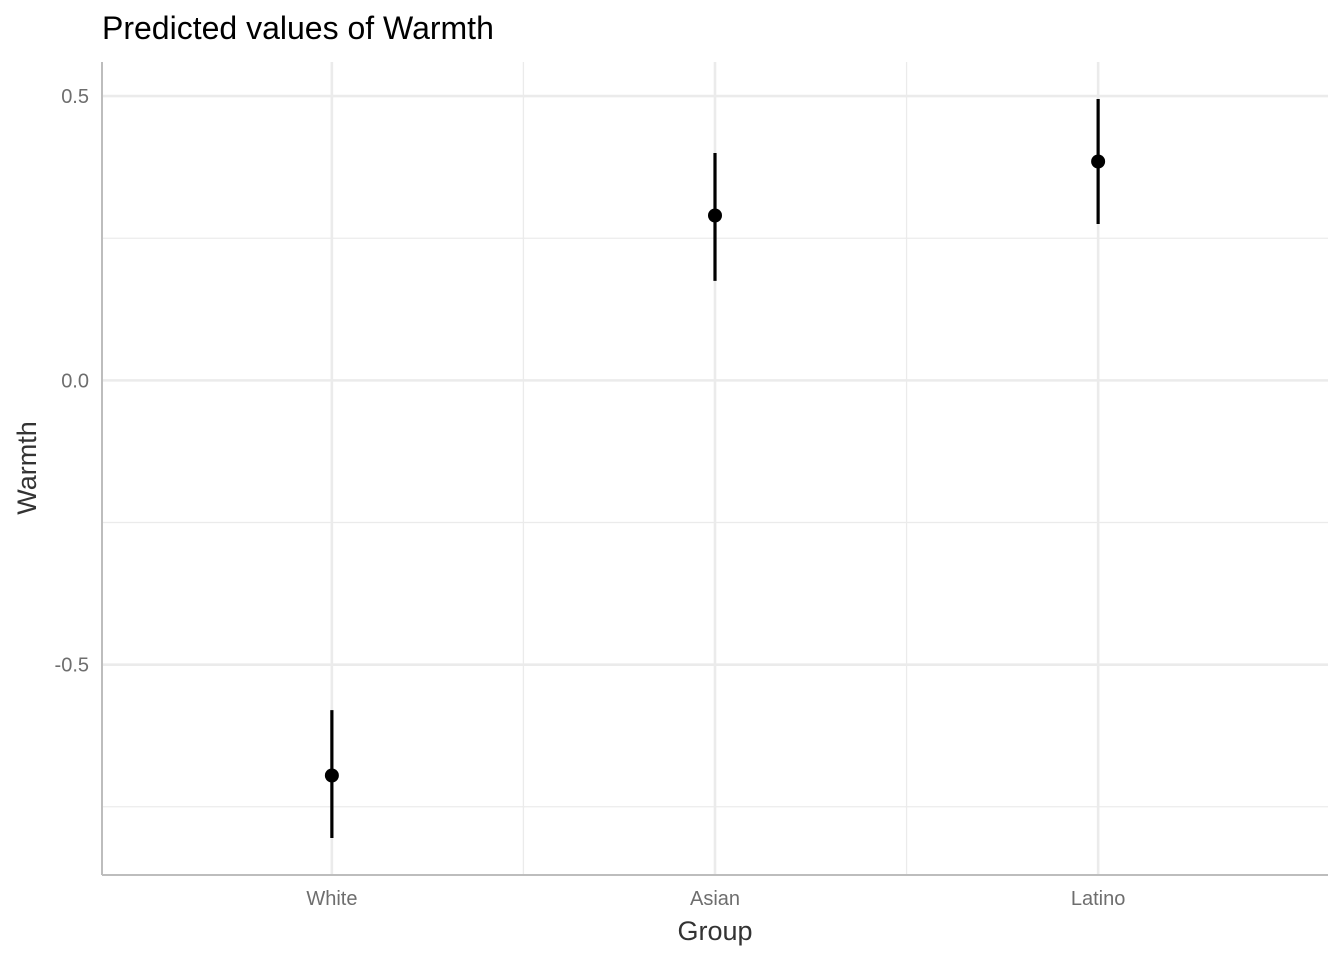  Describe the element at coordinates (714, 931) in the screenshot. I see `x-axis-title: Group` at that location.